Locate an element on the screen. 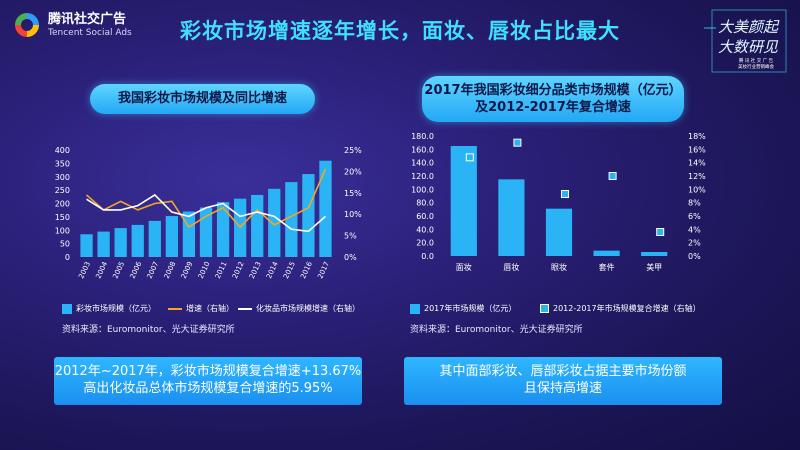  x-tick-label: 套件 is located at coordinates (607, 267).